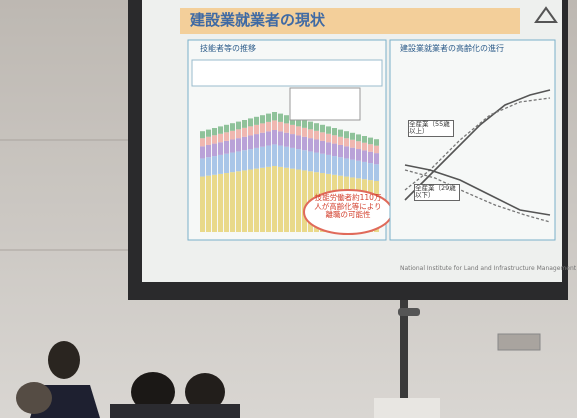 The width and height of the screenshot is (577, 418). I want to click on line-55-industry, so click(477, 145).